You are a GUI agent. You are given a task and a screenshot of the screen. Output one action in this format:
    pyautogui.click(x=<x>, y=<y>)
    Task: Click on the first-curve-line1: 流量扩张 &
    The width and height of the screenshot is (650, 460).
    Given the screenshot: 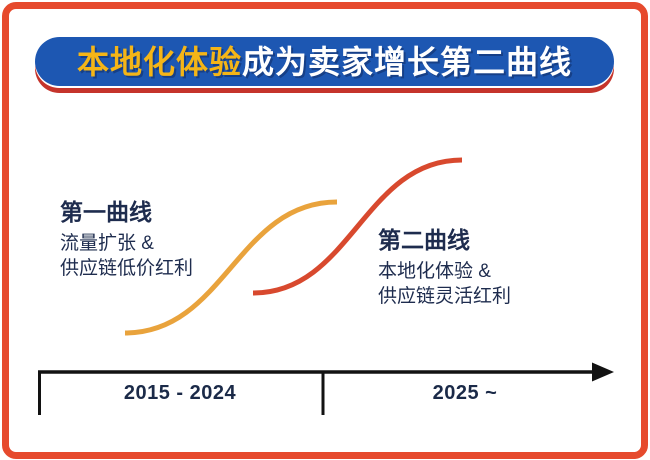 What is the action you would take?
    pyautogui.click(x=107, y=243)
    